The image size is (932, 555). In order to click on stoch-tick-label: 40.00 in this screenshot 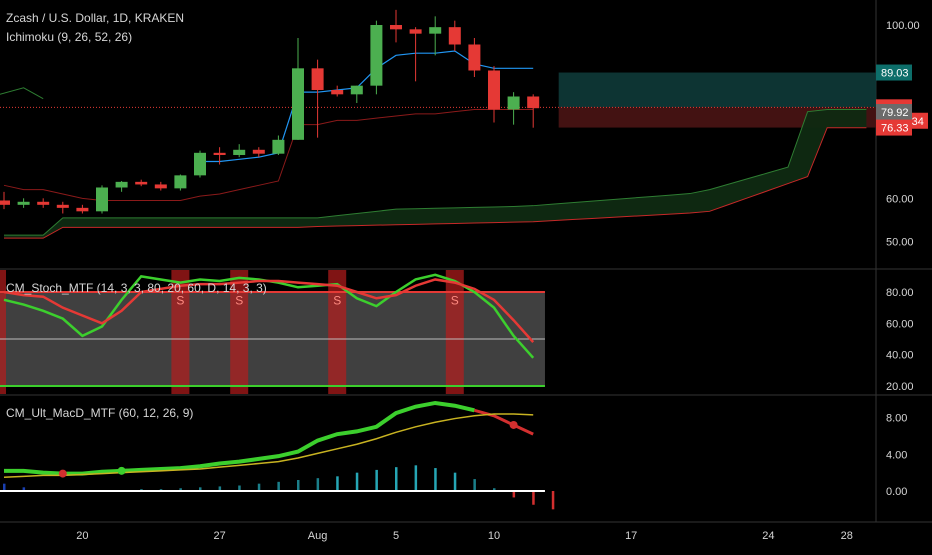, I will do `click(900, 356)`.